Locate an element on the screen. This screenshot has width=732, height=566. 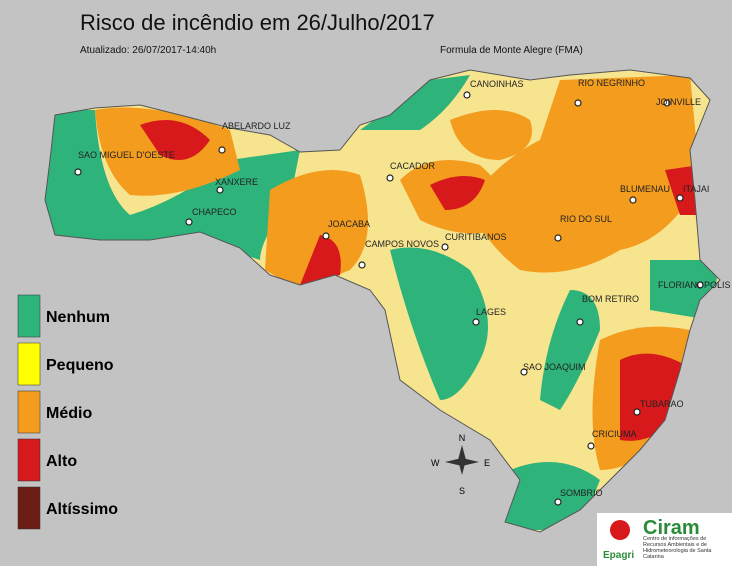
city-label: SAO MIGUEL D'OESTE is located at coordinates (126, 155).